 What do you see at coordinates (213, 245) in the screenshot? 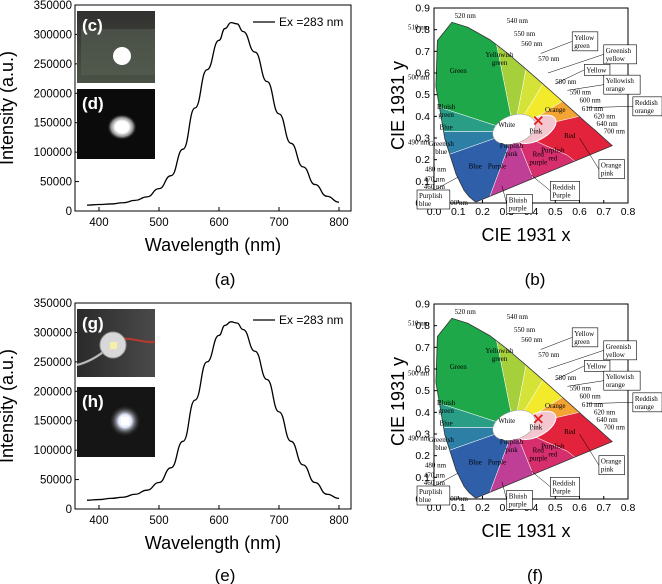
I see `x-axis-label: Wavelength (nm)` at bounding box center [213, 245].